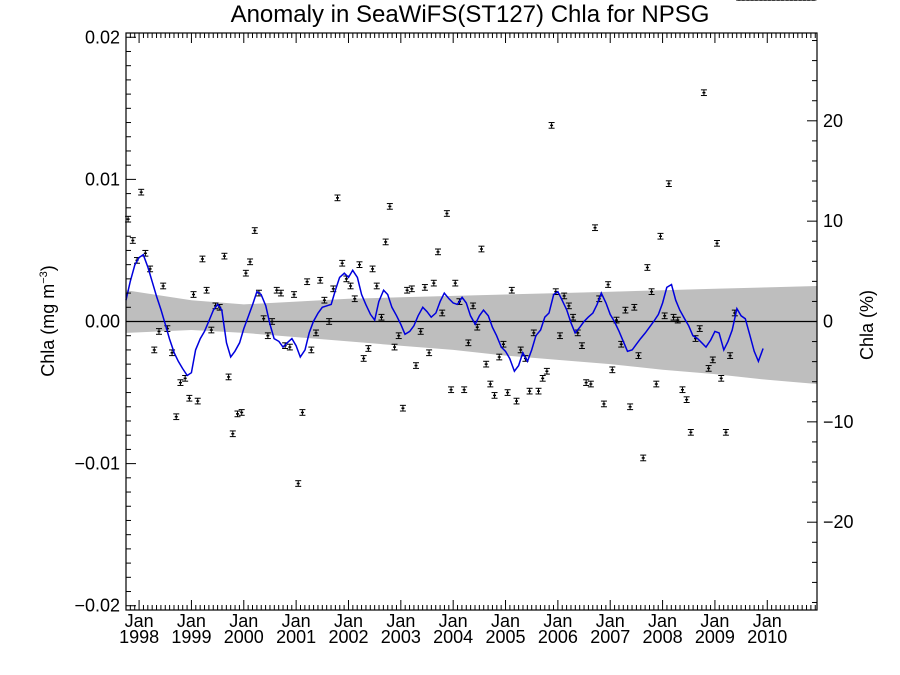 The image size is (900, 675). What do you see at coordinates (610, 637) in the screenshot?
I see `x-tick-year-label: 2007` at bounding box center [610, 637].